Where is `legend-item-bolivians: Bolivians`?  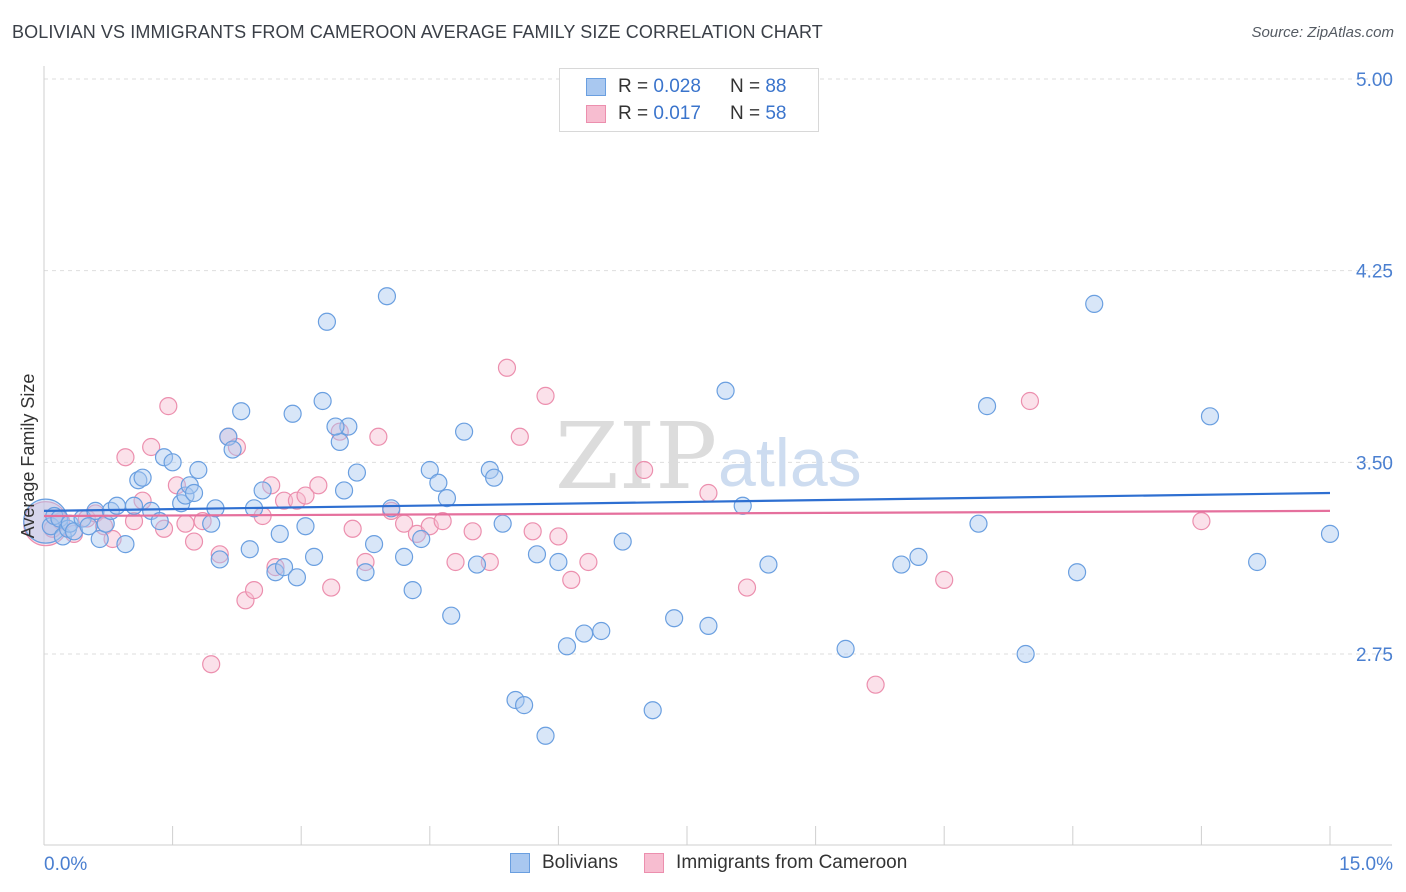 legend-item-bolivians: Bolivians is located at coordinates (564, 863).